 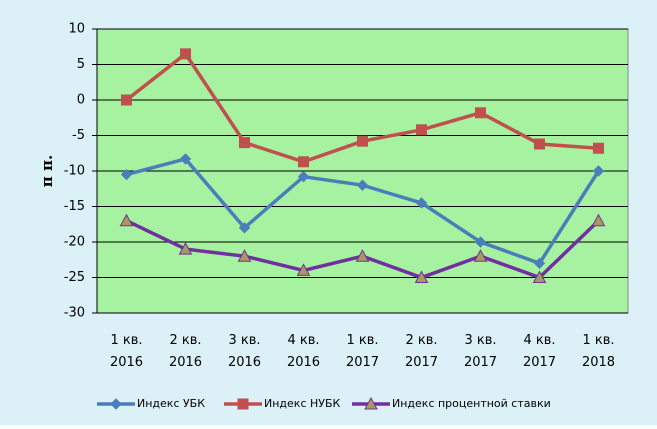 I want to click on legend-item: Индекс НУБК, so click(x=282, y=403).